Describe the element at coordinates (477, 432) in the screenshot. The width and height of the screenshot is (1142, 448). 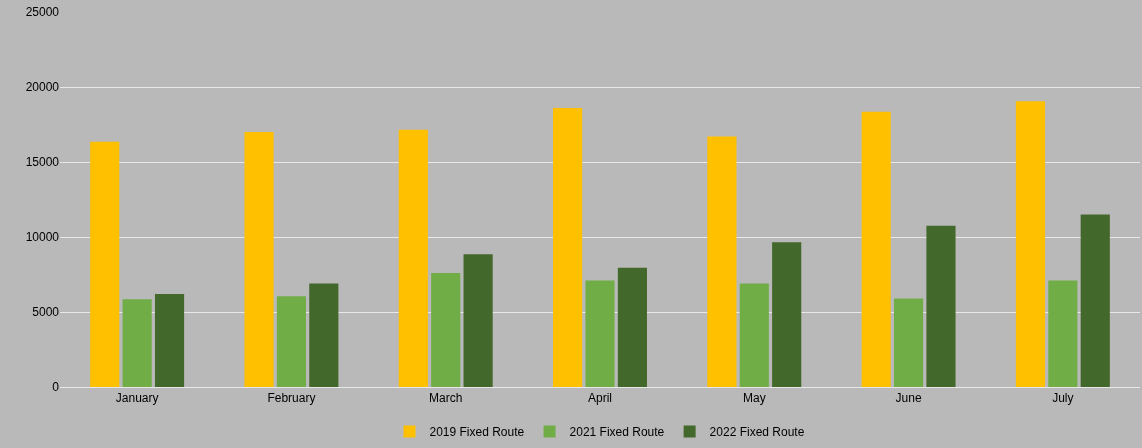
I see `legend-label: 2019 Fixed Route` at that location.